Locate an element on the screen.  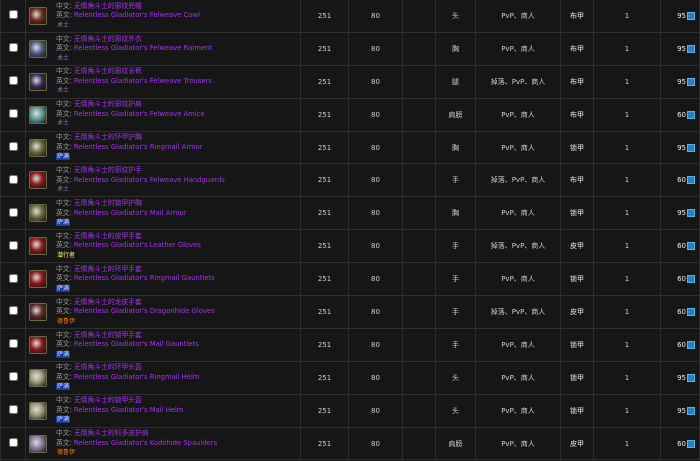
item-chinese-name: 无情角斗士的科多皮护肩 is located at coordinates (111, 433).